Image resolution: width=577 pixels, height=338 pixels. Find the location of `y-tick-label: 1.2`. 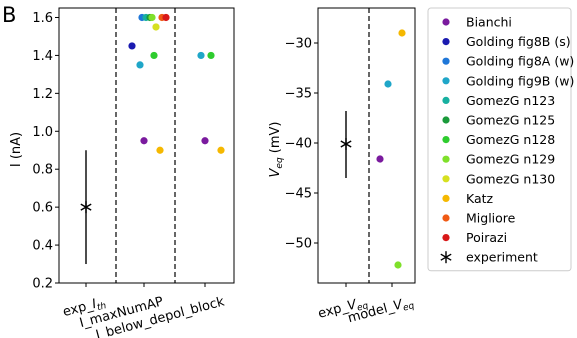

y-tick-label: 1.2 is located at coordinates (42, 94).